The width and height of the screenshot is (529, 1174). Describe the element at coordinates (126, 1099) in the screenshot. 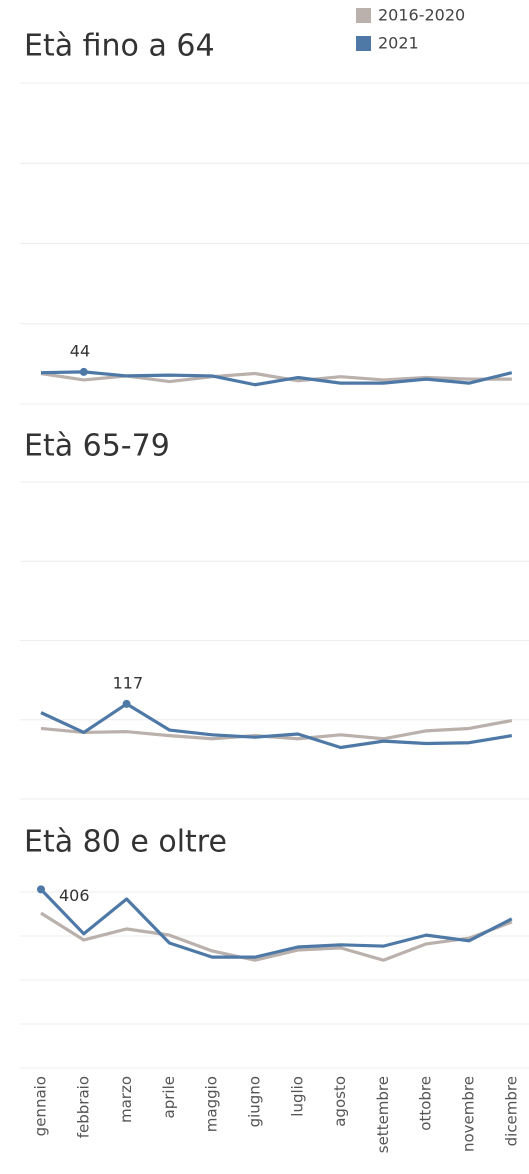

I see `x-tick-label: marzo` at that location.